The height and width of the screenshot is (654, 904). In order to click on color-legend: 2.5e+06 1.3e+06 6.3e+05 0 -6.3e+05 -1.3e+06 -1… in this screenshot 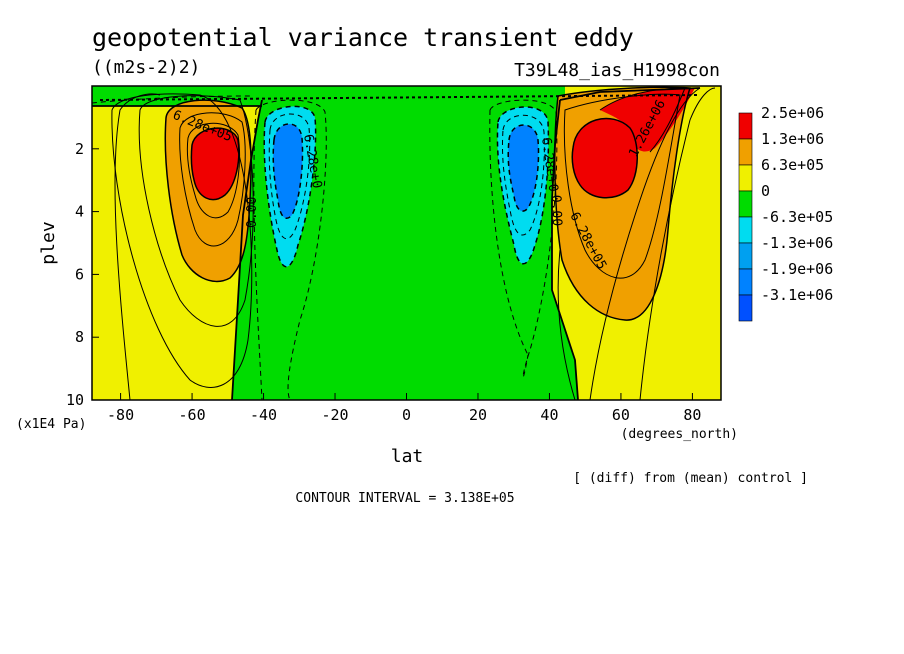, I will do `click(785, 213)`.